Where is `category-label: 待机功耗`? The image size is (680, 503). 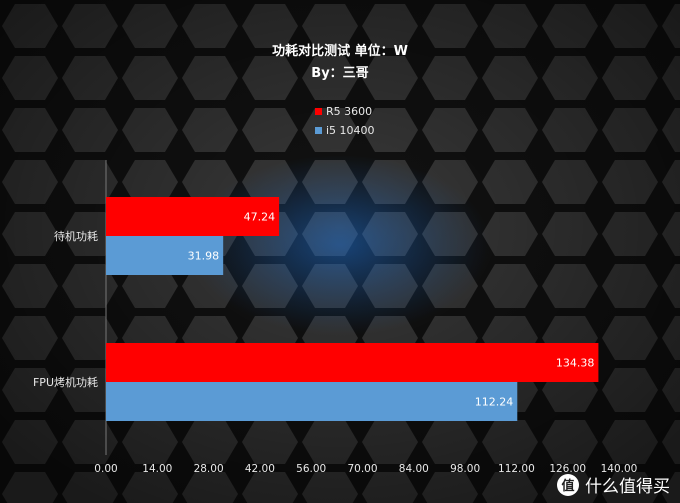 category-label: 待机功耗 is located at coordinates (76, 236).